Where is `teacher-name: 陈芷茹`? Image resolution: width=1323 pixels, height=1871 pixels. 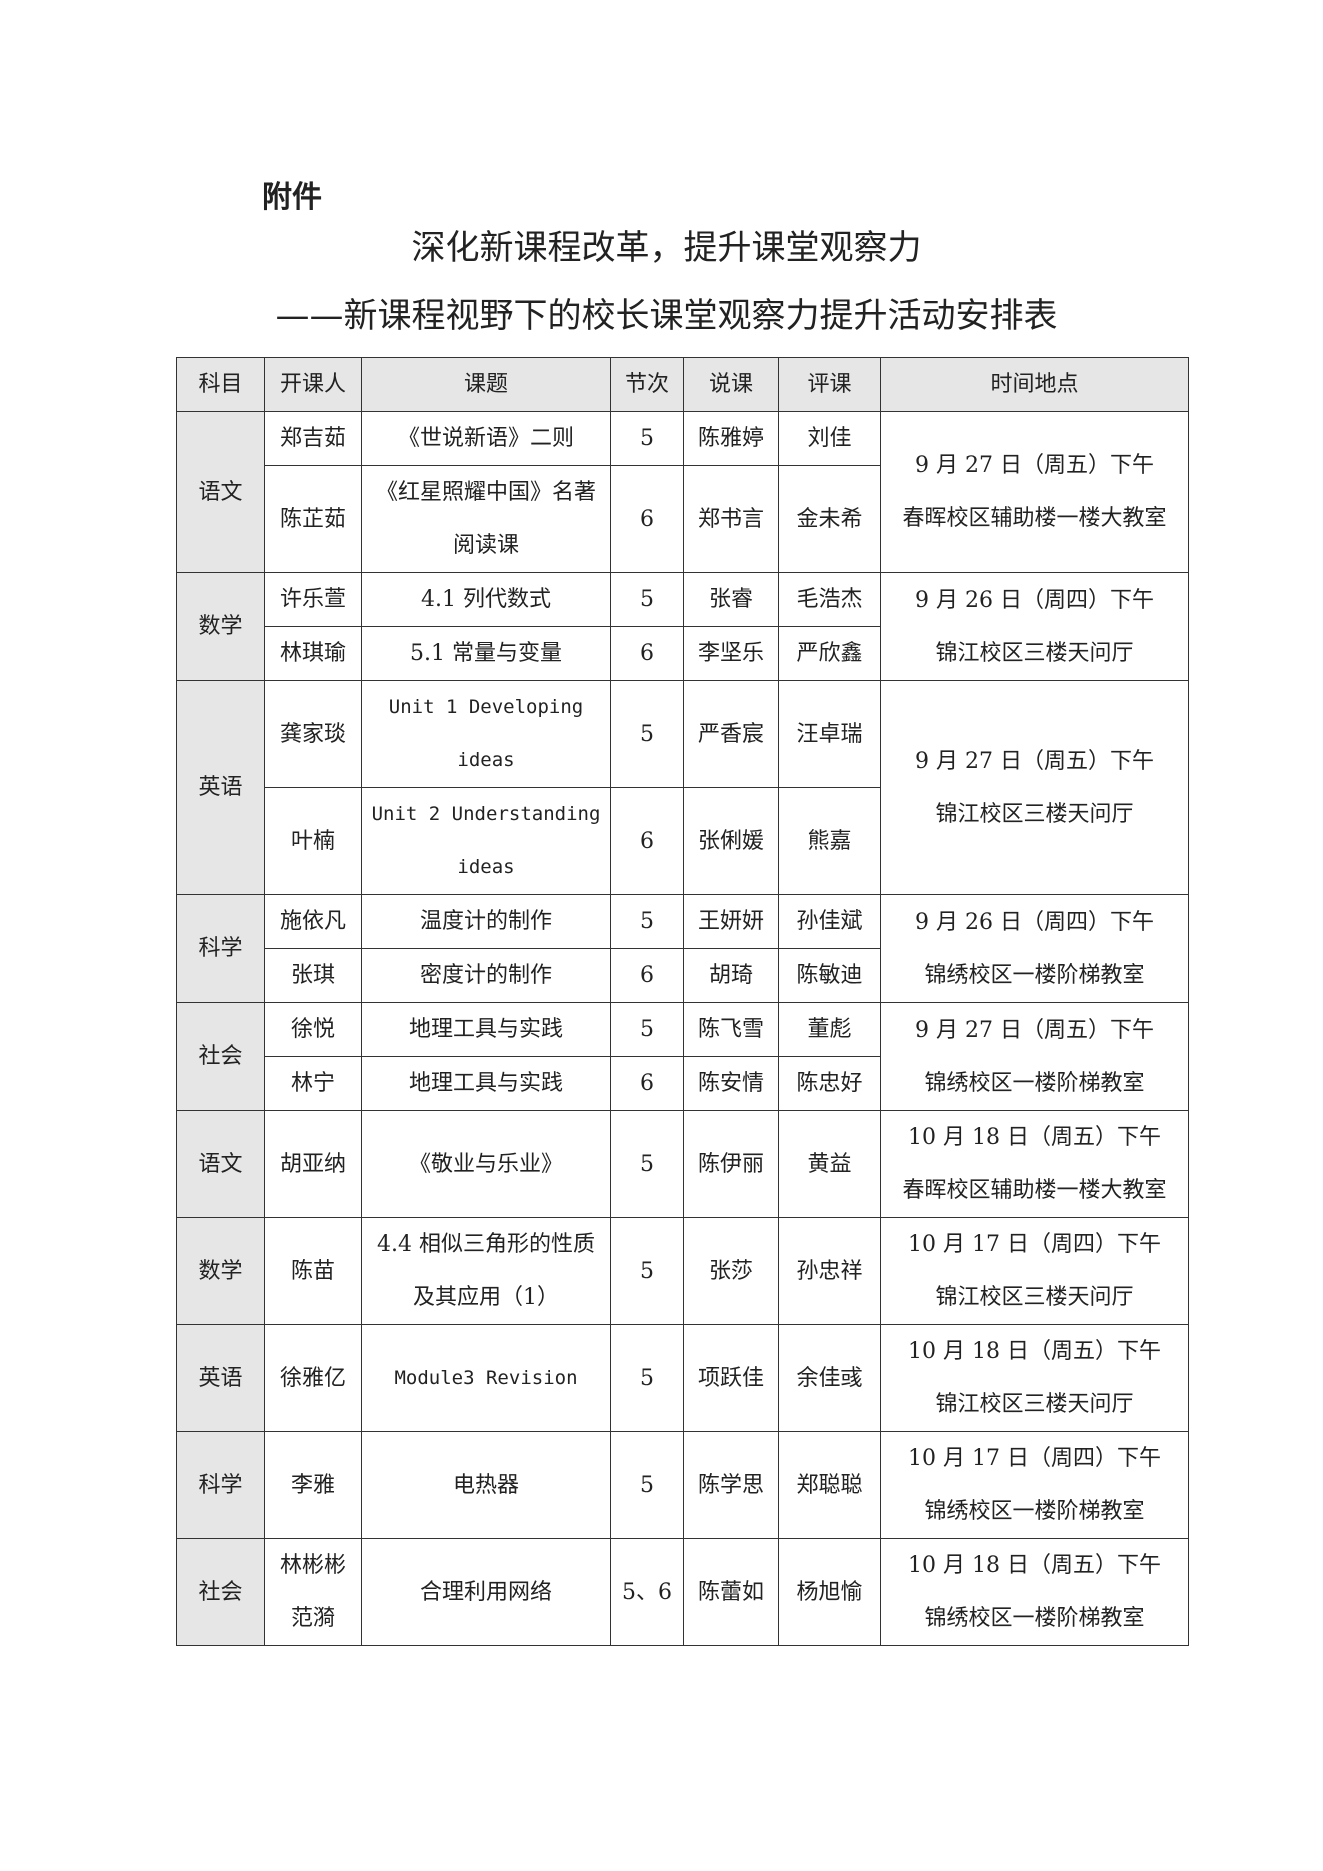
teacher-name: 陈芷茹 is located at coordinates (312, 519).